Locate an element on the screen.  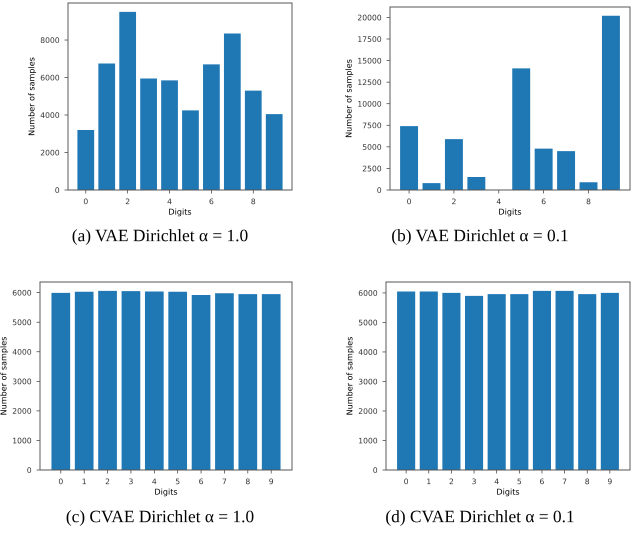
text: (a) VAE Dirichlet α = 1.0 is located at coordinates (160, 237).